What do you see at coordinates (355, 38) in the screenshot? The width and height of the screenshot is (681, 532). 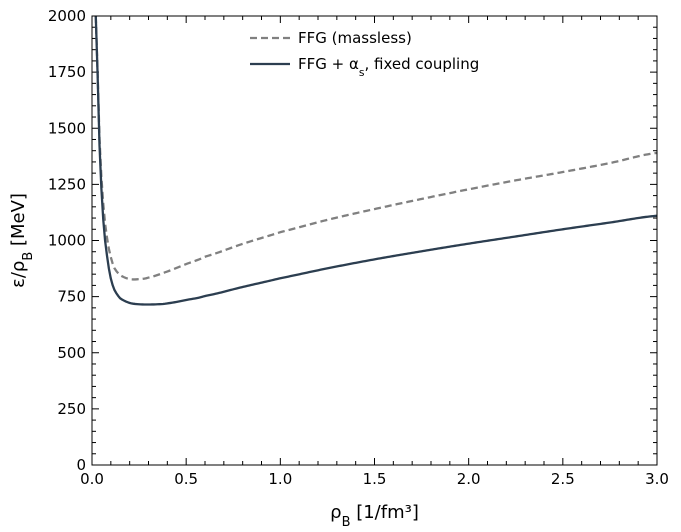 I see `legend-label: FFG (massless)` at bounding box center [355, 38].